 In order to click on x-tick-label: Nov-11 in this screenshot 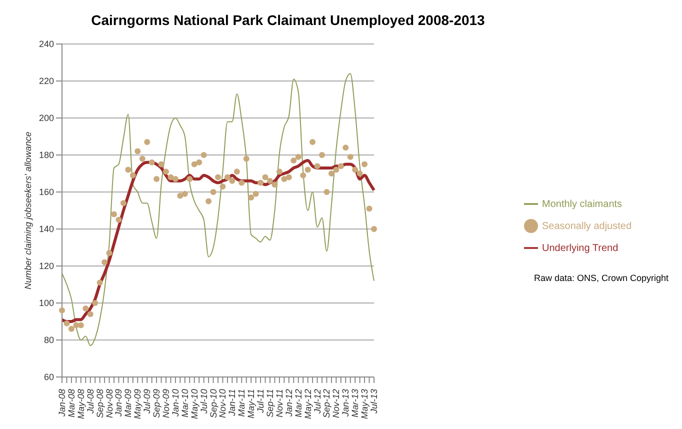, I will do `click(279, 403)`.